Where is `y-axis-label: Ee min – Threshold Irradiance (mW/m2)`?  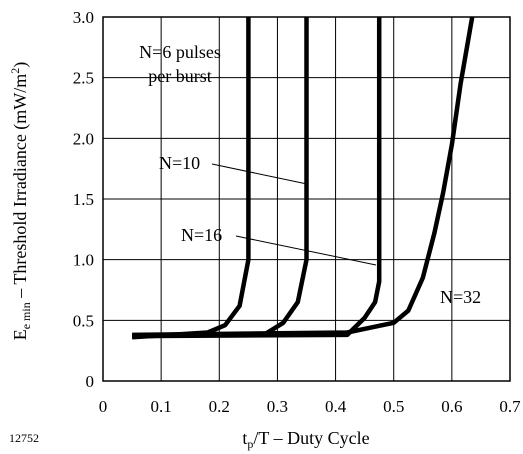 y-axis-label: Ee min – Threshold Irradiance (mW/m2) is located at coordinates (20, 201).